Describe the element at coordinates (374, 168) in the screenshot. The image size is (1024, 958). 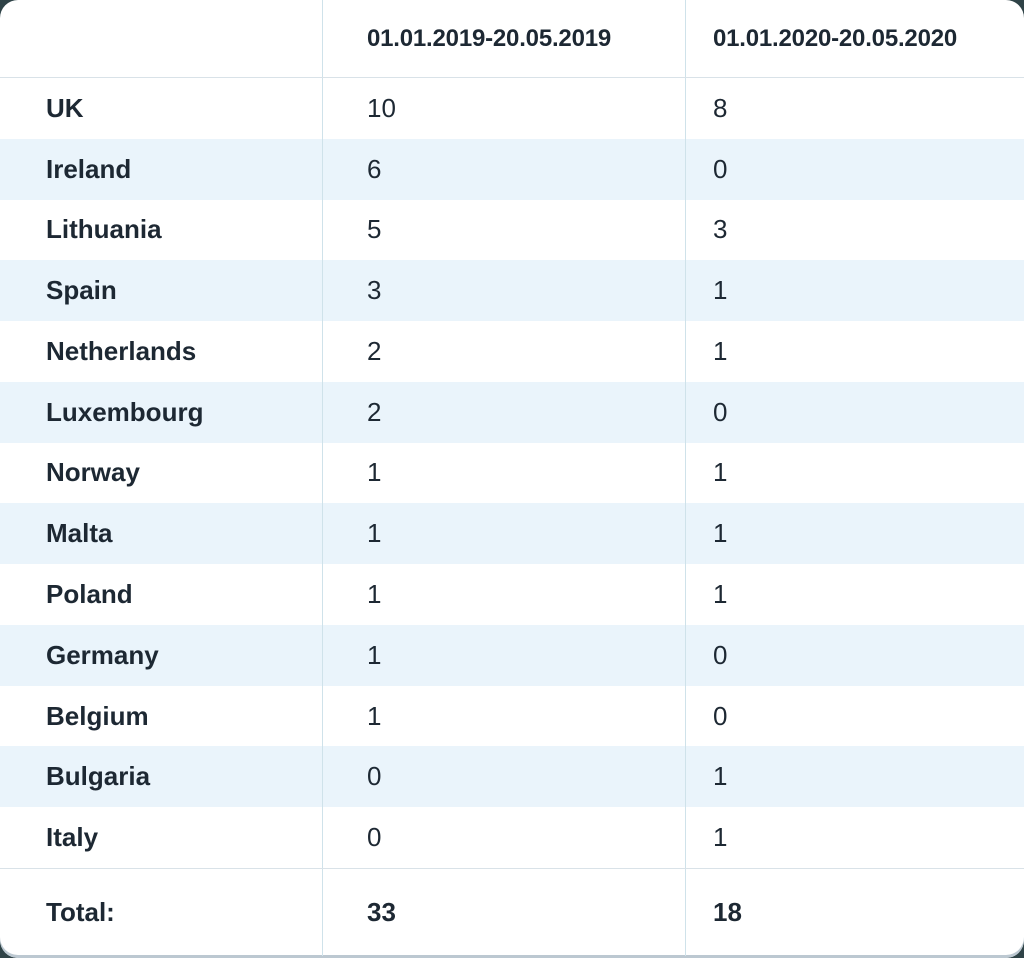
I see `period1-value: 6` at that location.